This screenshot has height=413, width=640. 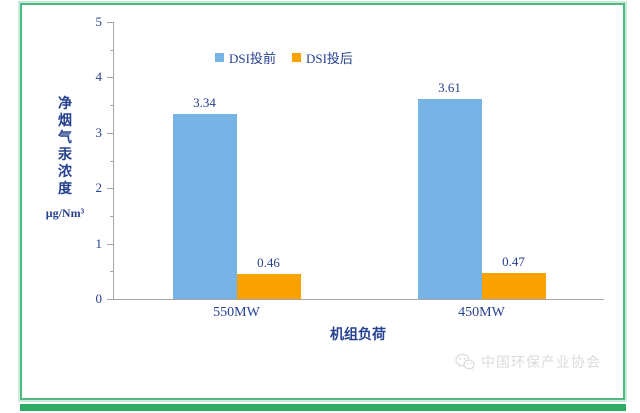 I want to click on wechat-icon, so click(x=465, y=361).